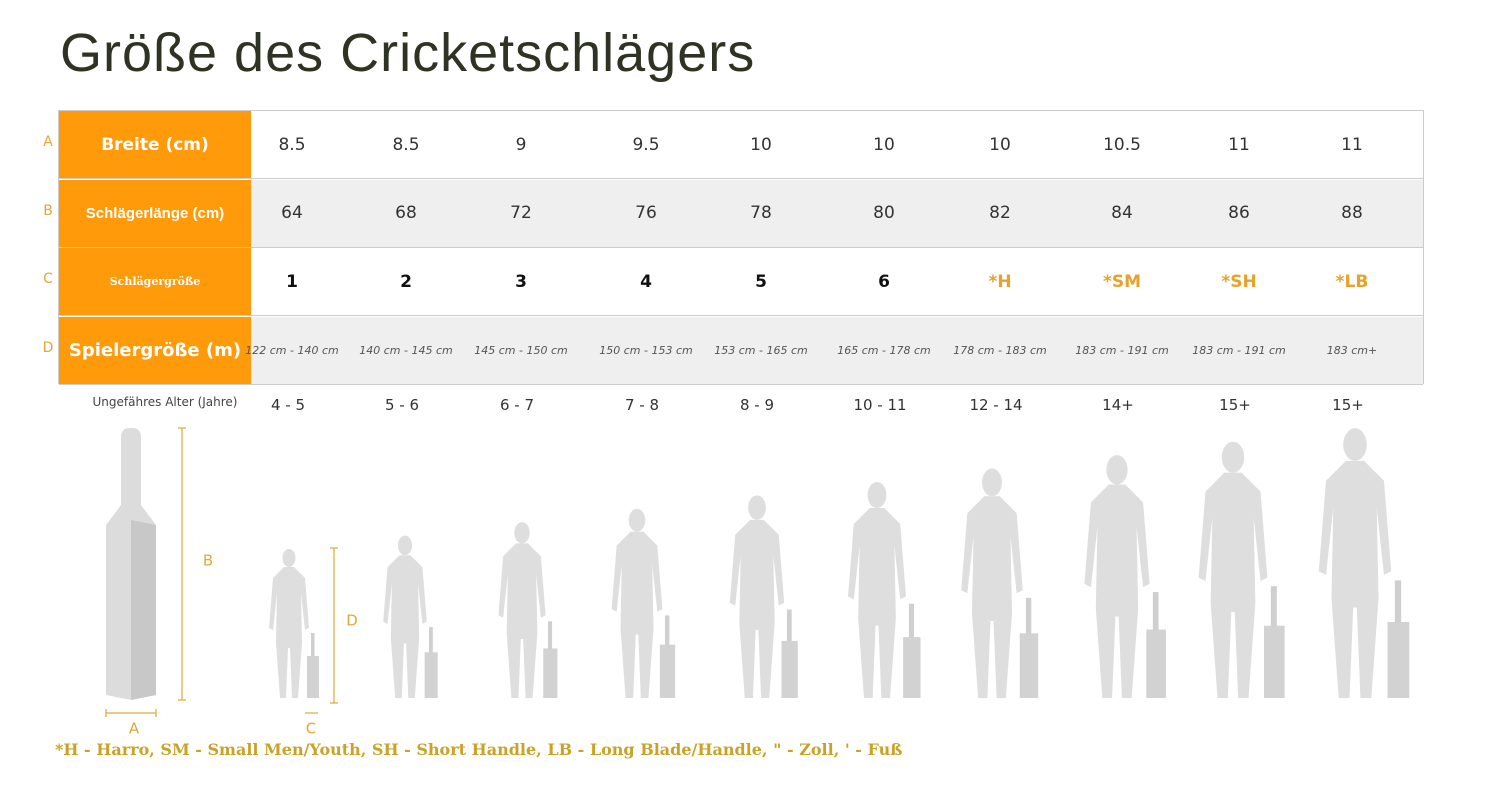 This screenshot has width=1500, height=812. Describe the element at coordinates (1352, 213) in the screenshot. I see `table-cell: 88` at that location.